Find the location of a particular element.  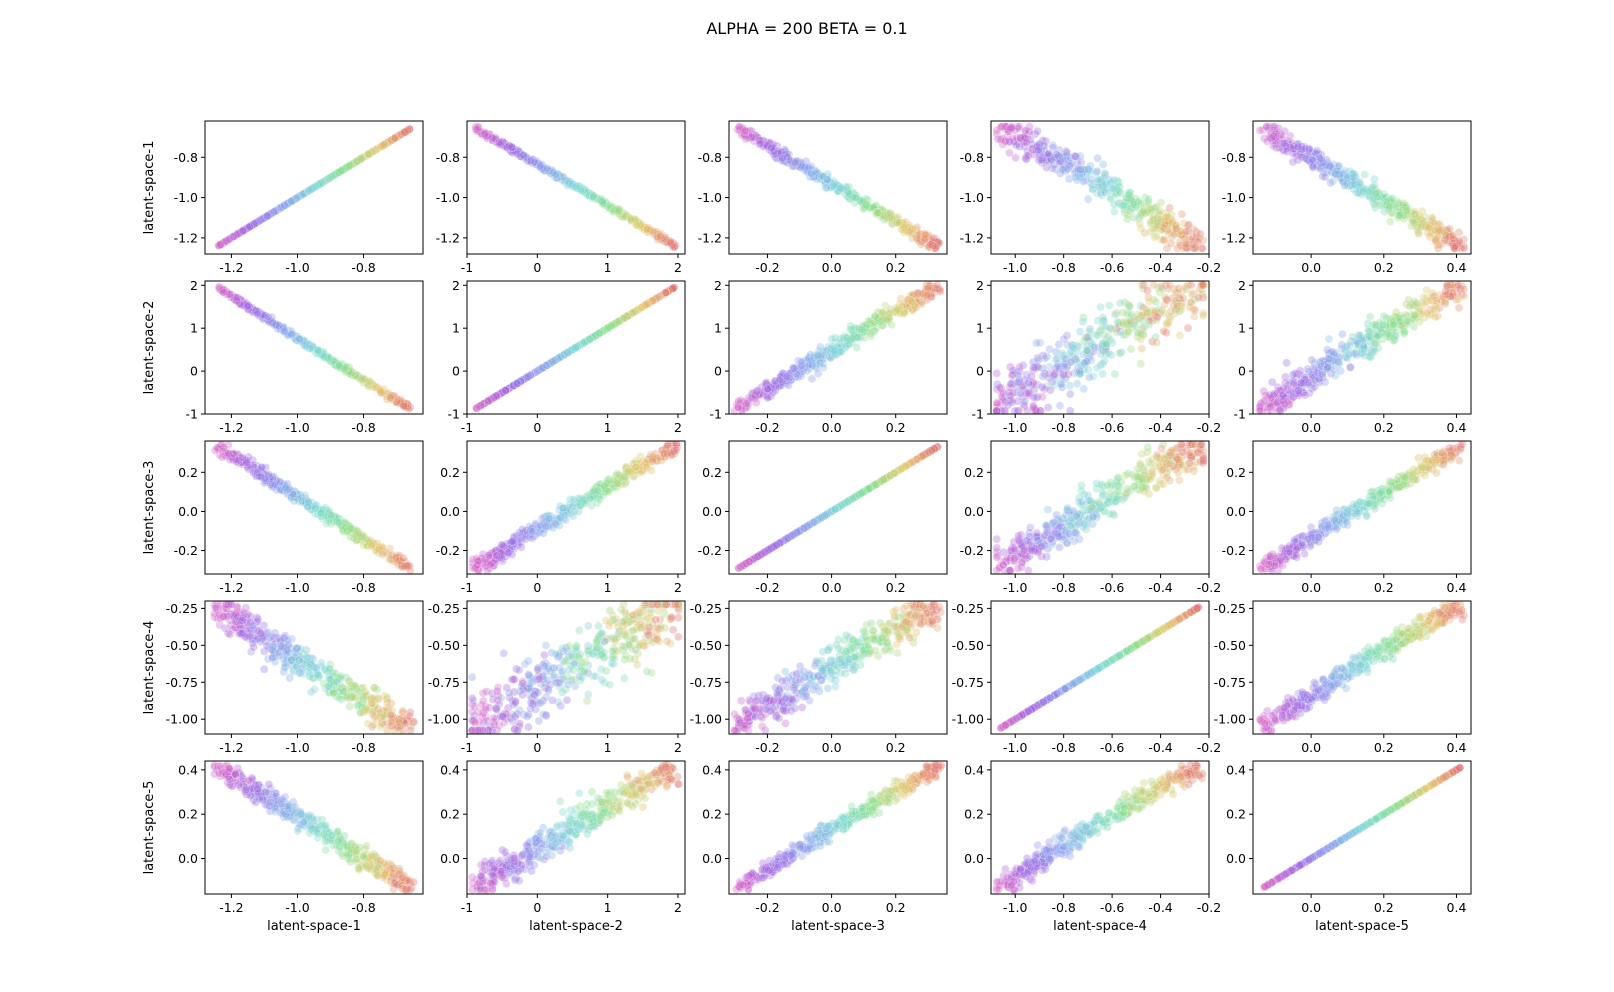

y-tick-label: -1 is located at coordinates (716, 414).